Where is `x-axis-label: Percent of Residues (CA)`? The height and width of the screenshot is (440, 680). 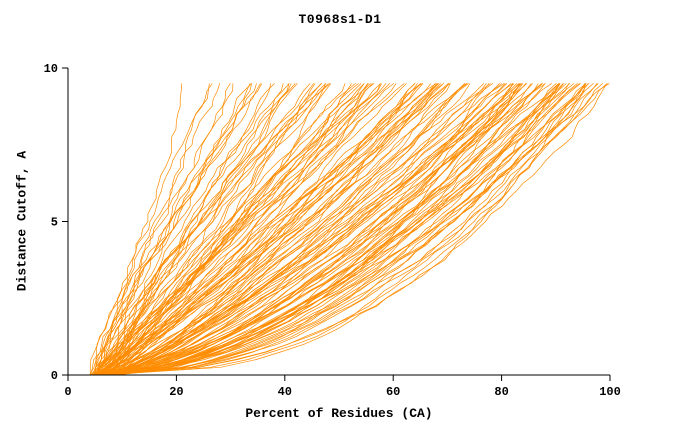 x-axis-label: Percent of Residues (CA) is located at coordinates (339, 413).